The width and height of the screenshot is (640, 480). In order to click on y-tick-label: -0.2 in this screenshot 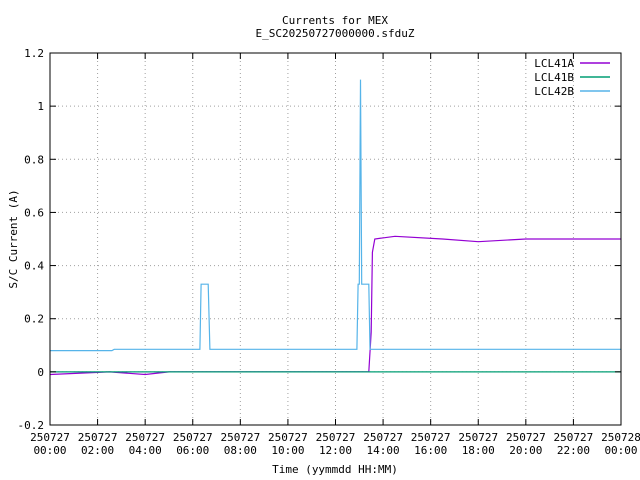, I will do `click(31, 425)`.